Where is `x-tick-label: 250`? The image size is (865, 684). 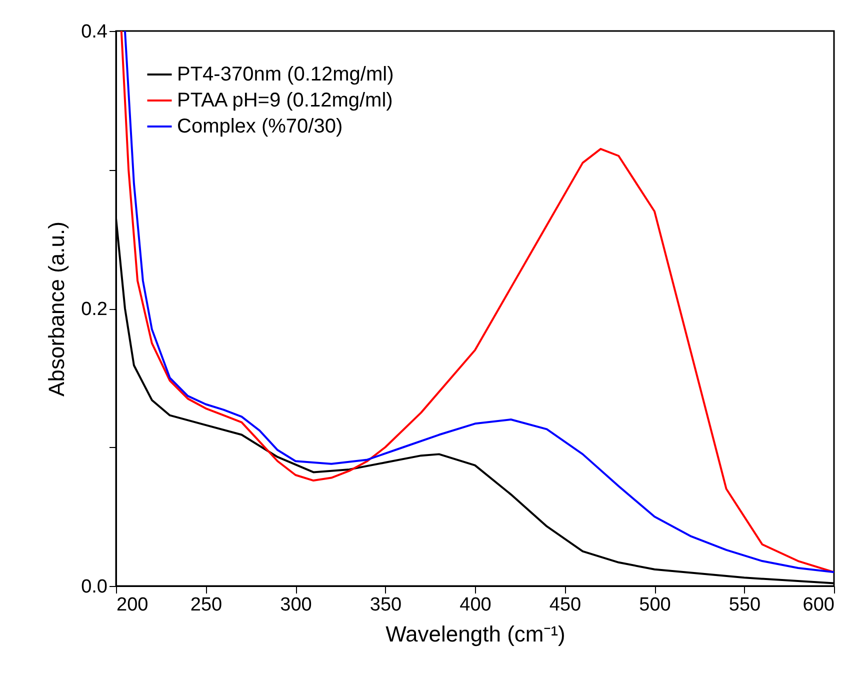
x-tick-label: 250 is located at coordinates (206, 605).